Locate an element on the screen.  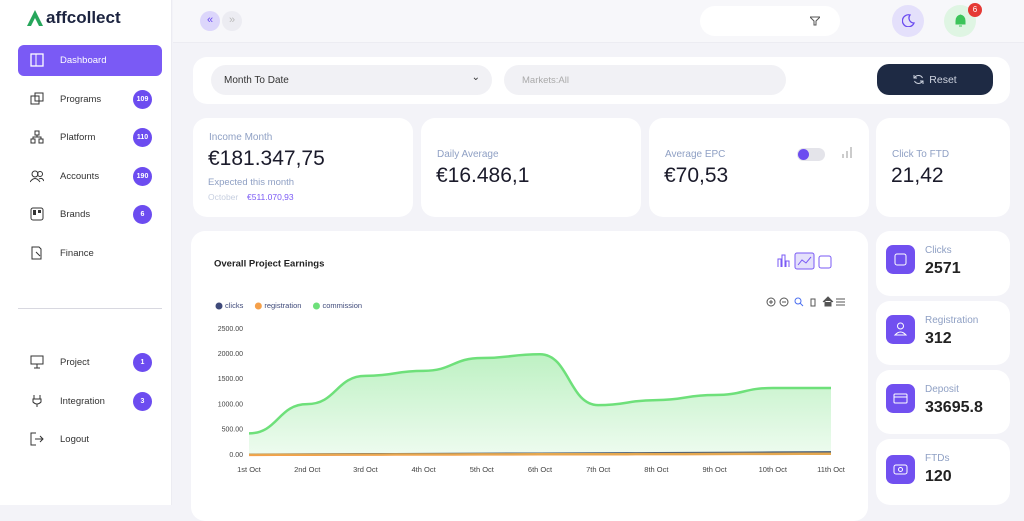
signal-icon is located at coordinates (847, 152).